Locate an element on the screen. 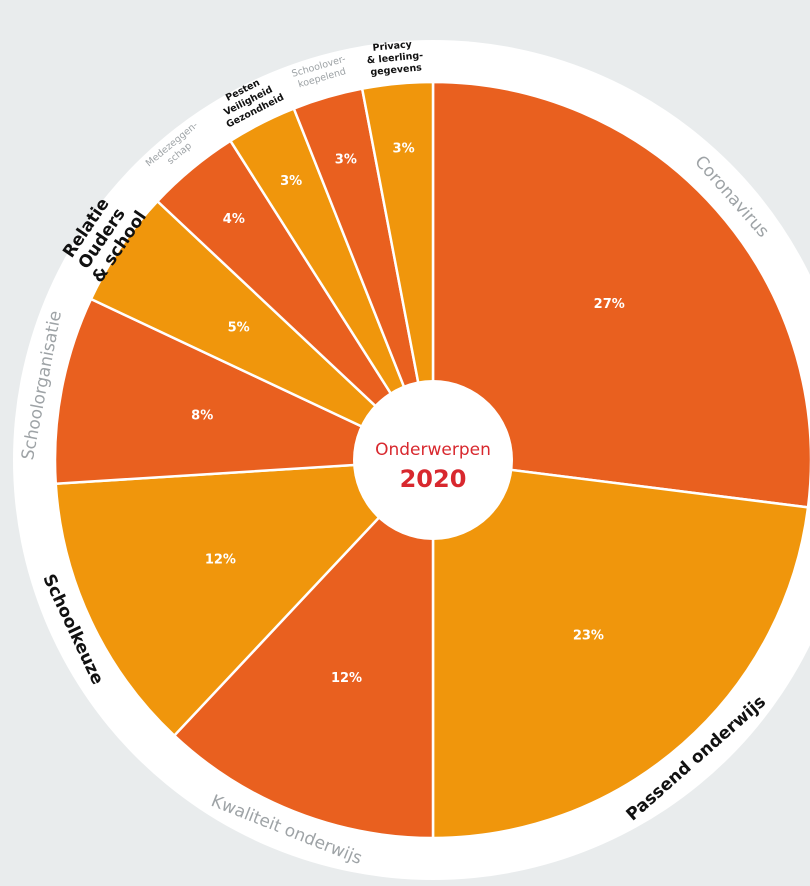 This screenshot has height=886, width=810. value-label: 4% is located at coordinates (234, 219).